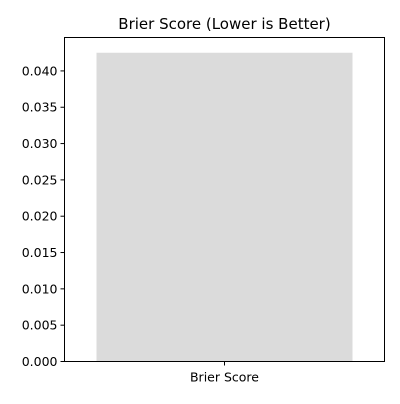 This screenshot has height=404, width=400. What do you see at coordinates (224, 24) in the screenshot?
I see `chart-title: Brier Score (Lower is Better)` at bounding box center [224, 24].